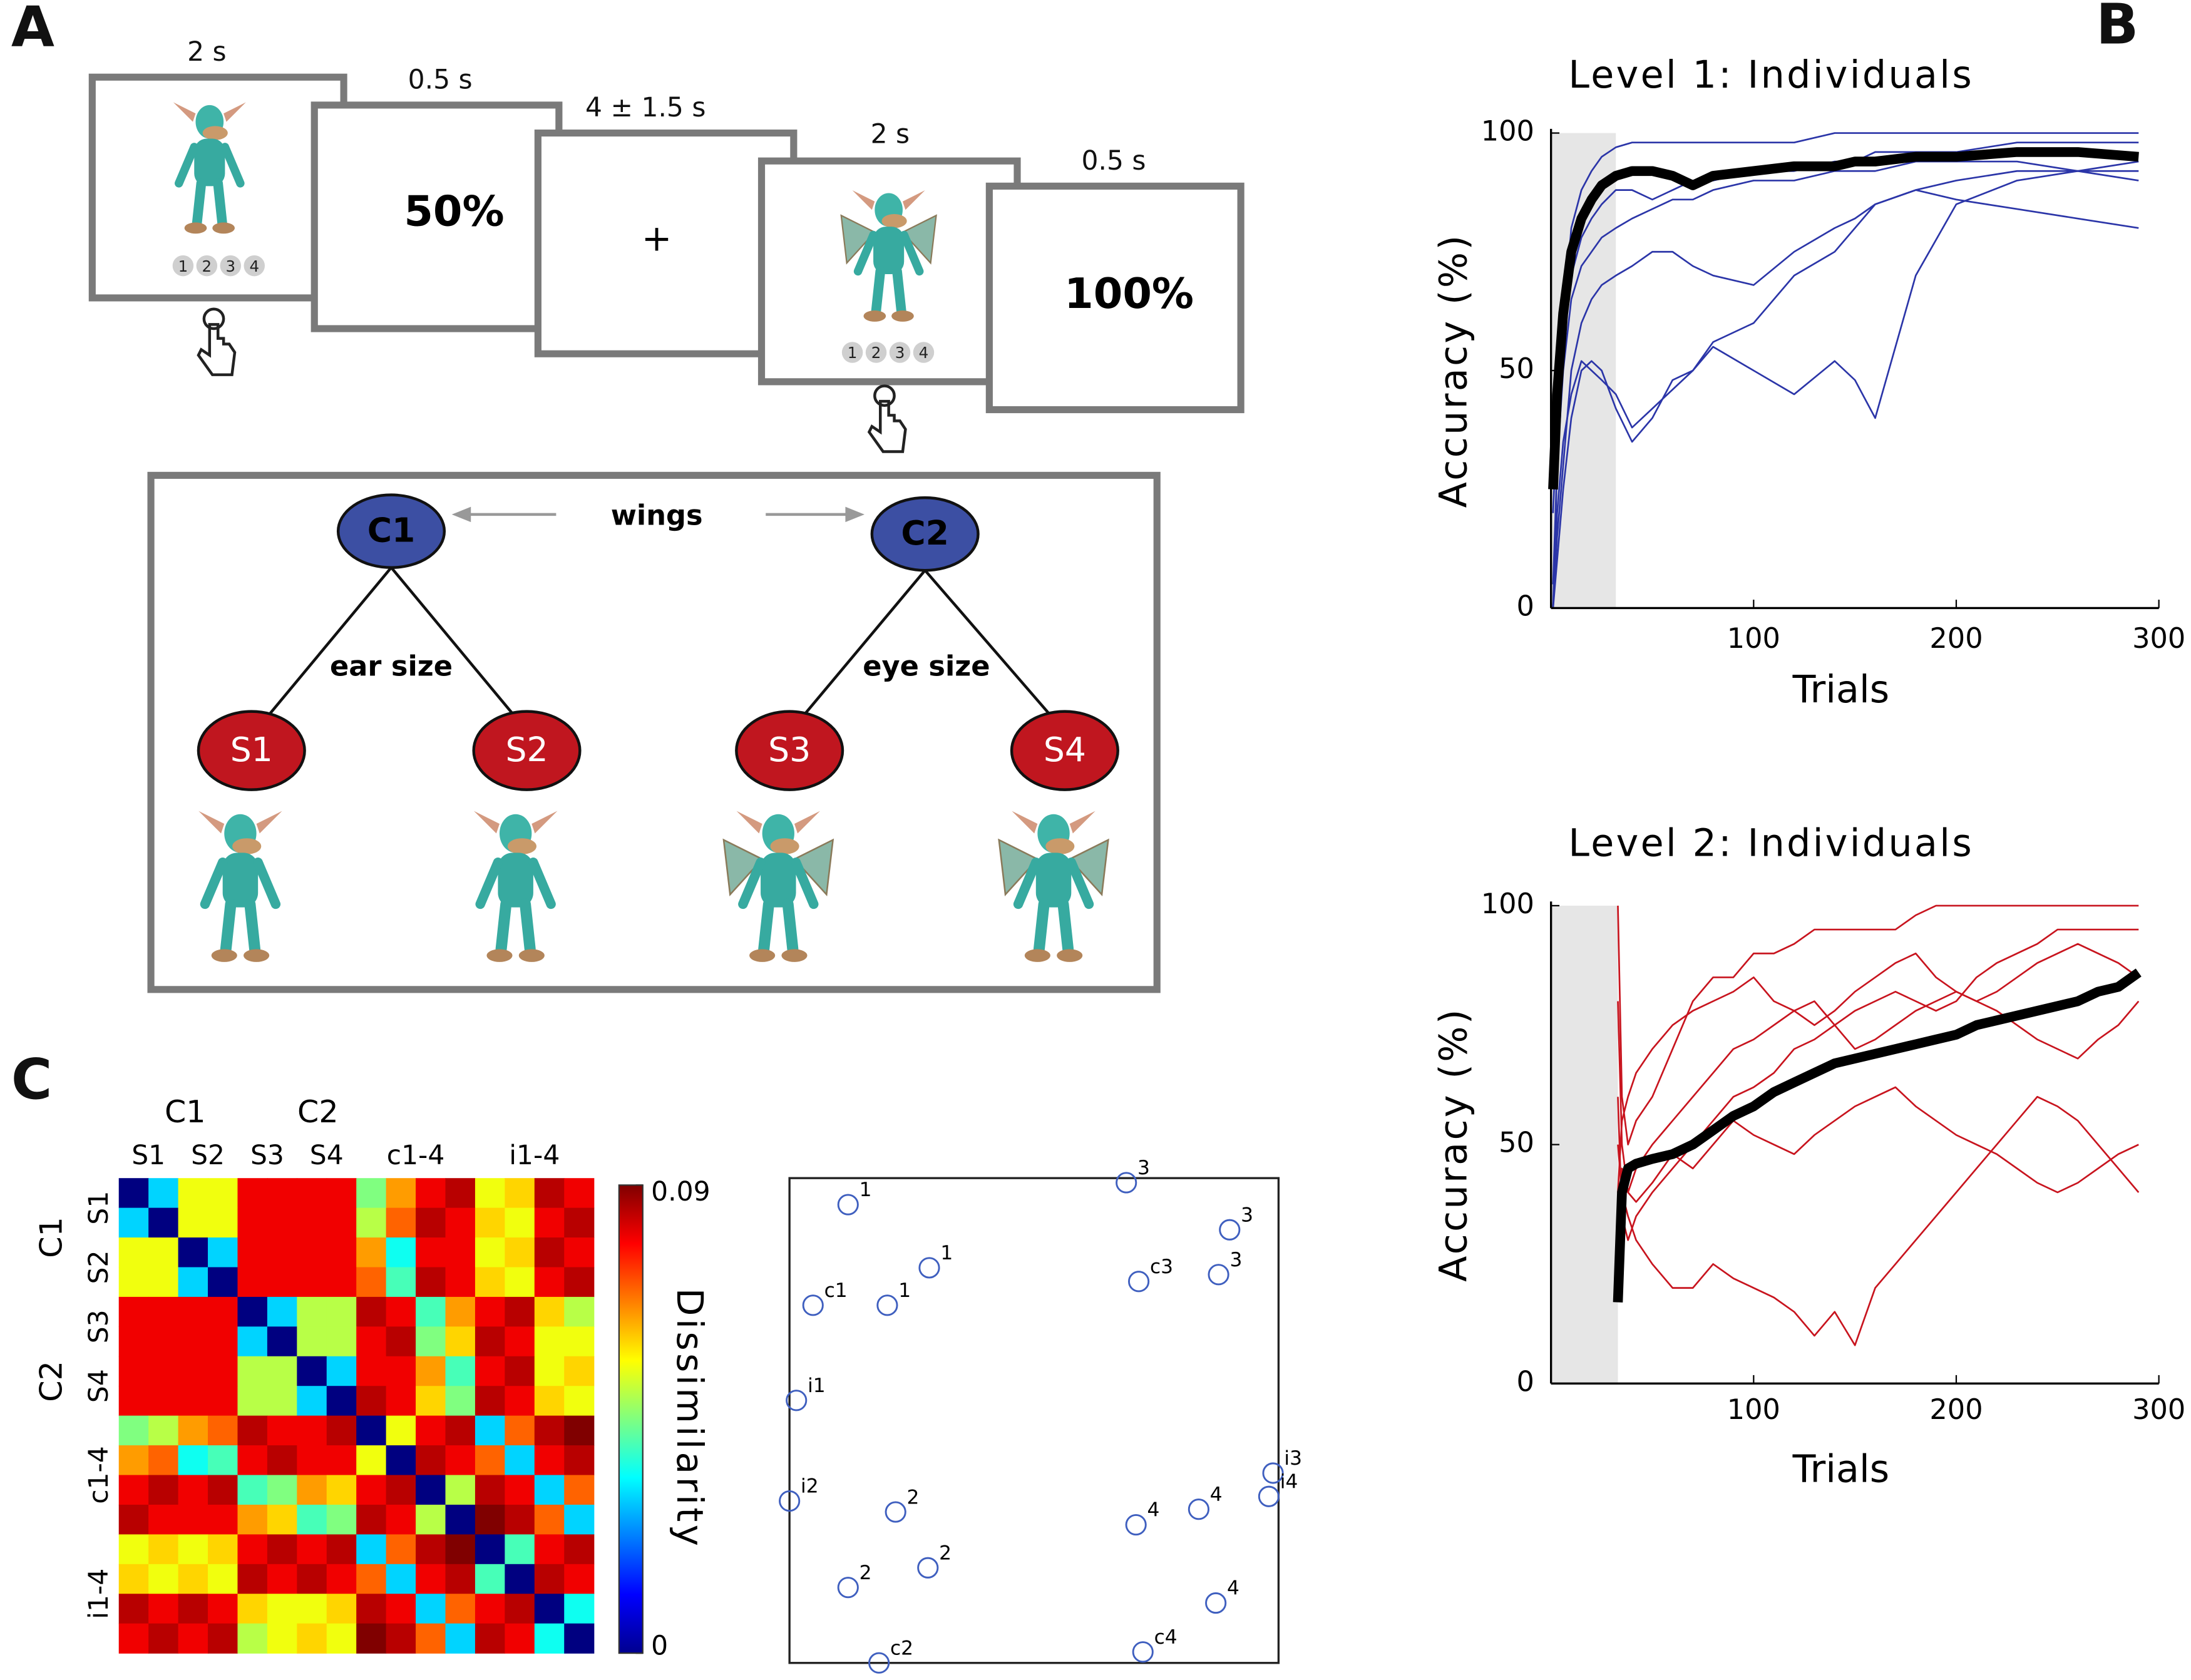  What do you see at coordinates (790, 749) in the screenshot?
I see `subordinate-label: S3` at bounding box center [790, 749].